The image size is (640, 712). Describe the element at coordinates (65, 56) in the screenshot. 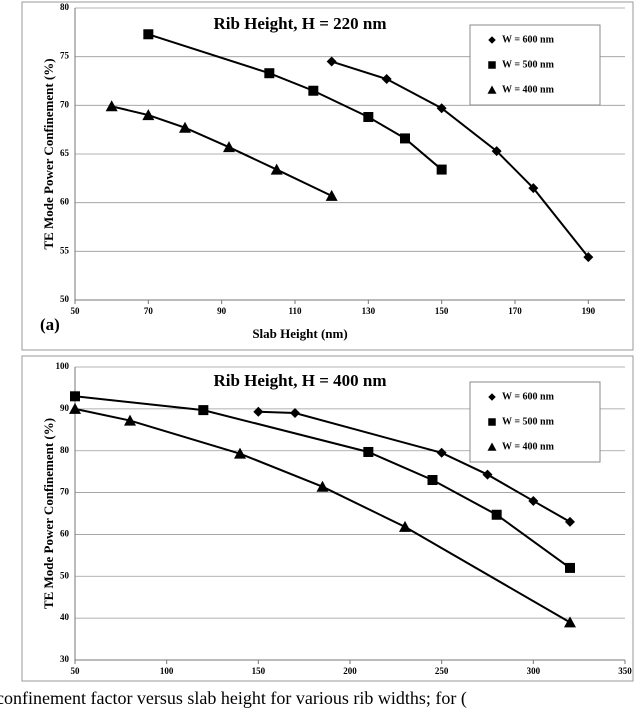

I see `y-tick-label: 75` at that location.